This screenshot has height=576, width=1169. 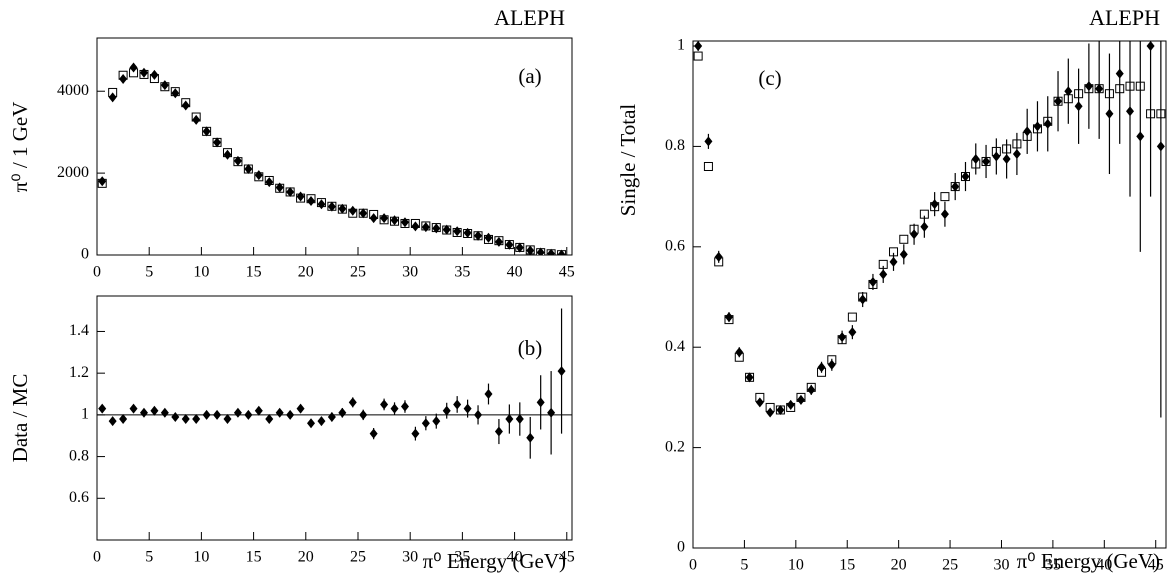 What do you see at coordinates (1053, 565) in the screenshot?
I see `x-tick-label: 35` at bounding box center [1053, 565].